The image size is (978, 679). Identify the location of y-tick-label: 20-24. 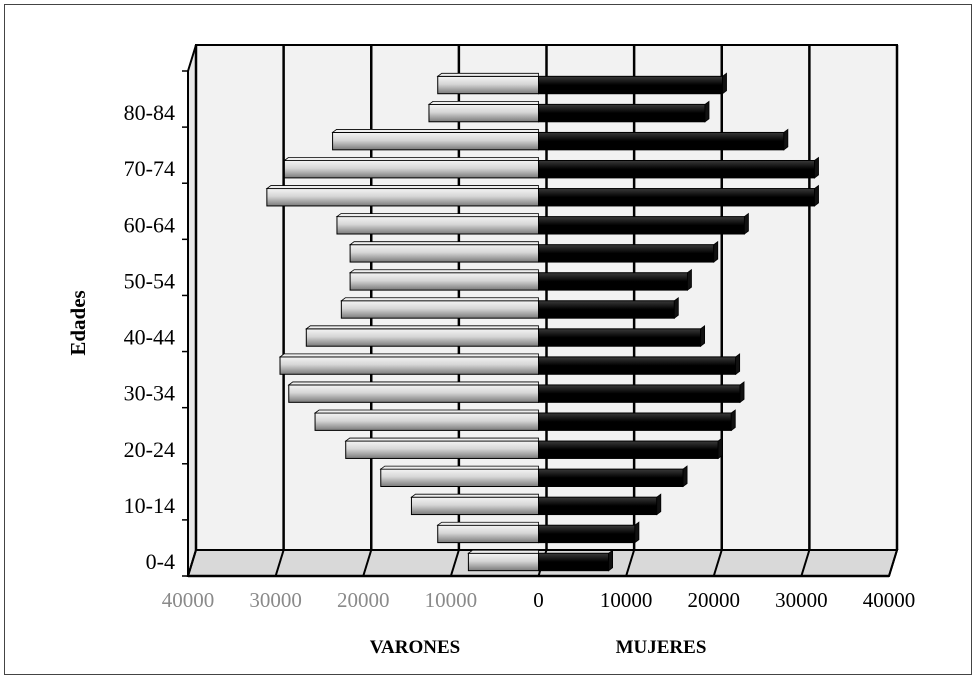
(149, 449).